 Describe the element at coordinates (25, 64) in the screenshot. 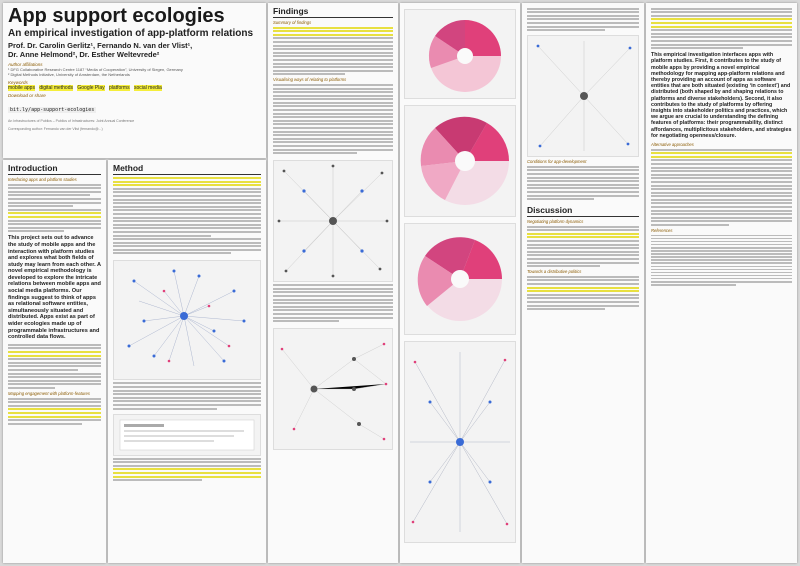

I see `affiliations-heading: Author affiliations` at that location.